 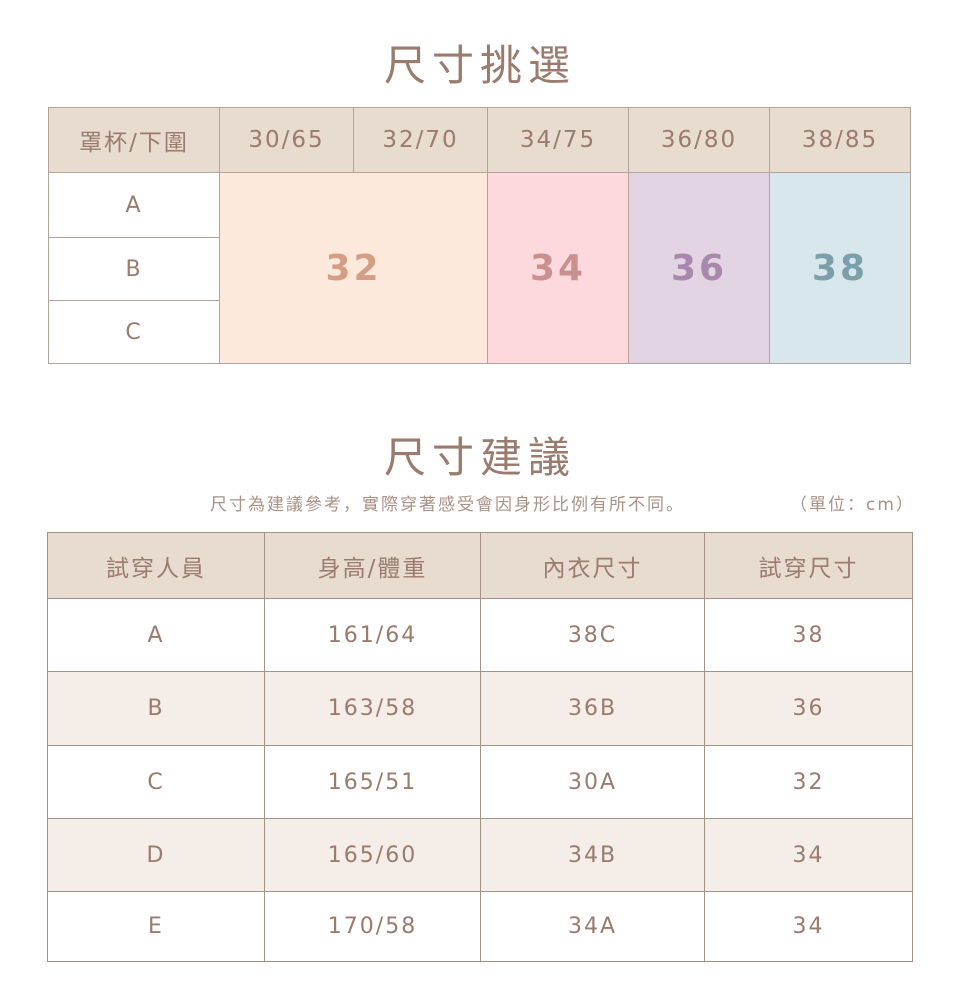 What do you see at coordinates (840, 268) in the screenshot?
I see `size-cell-38: 38` at bounding box center [840, 268].